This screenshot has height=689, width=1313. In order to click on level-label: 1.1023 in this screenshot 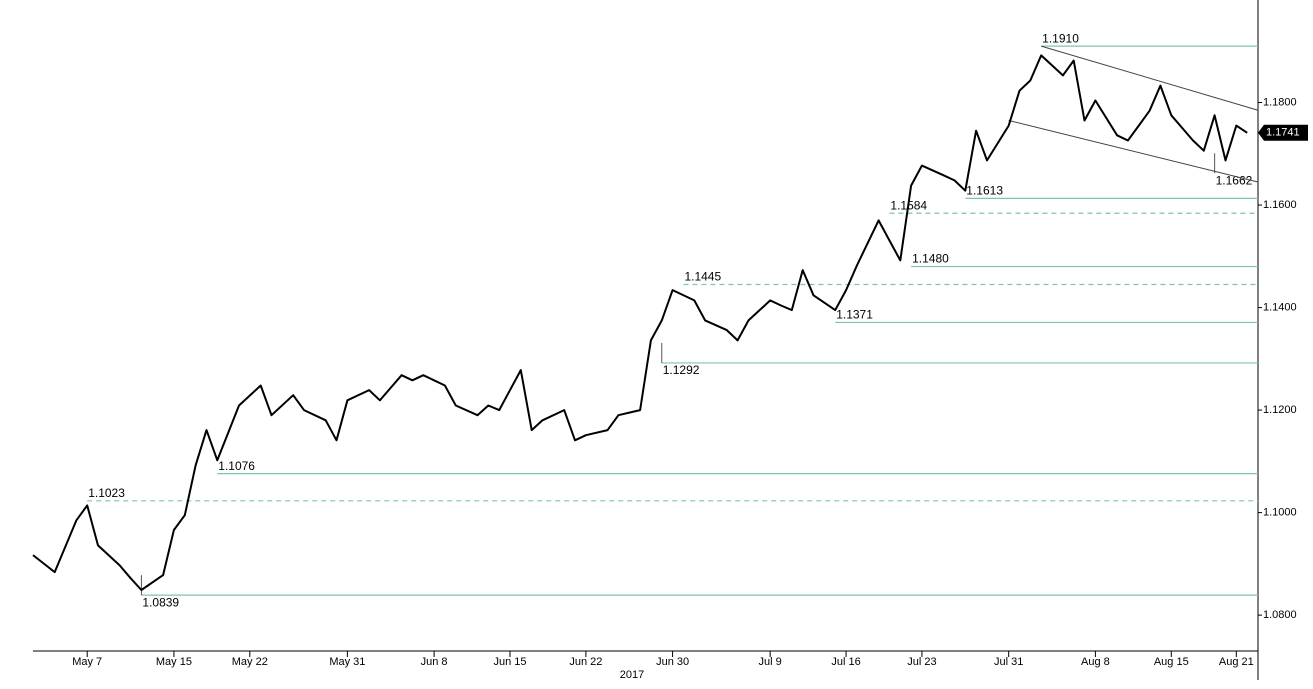, I will do `click(106, 493)`.